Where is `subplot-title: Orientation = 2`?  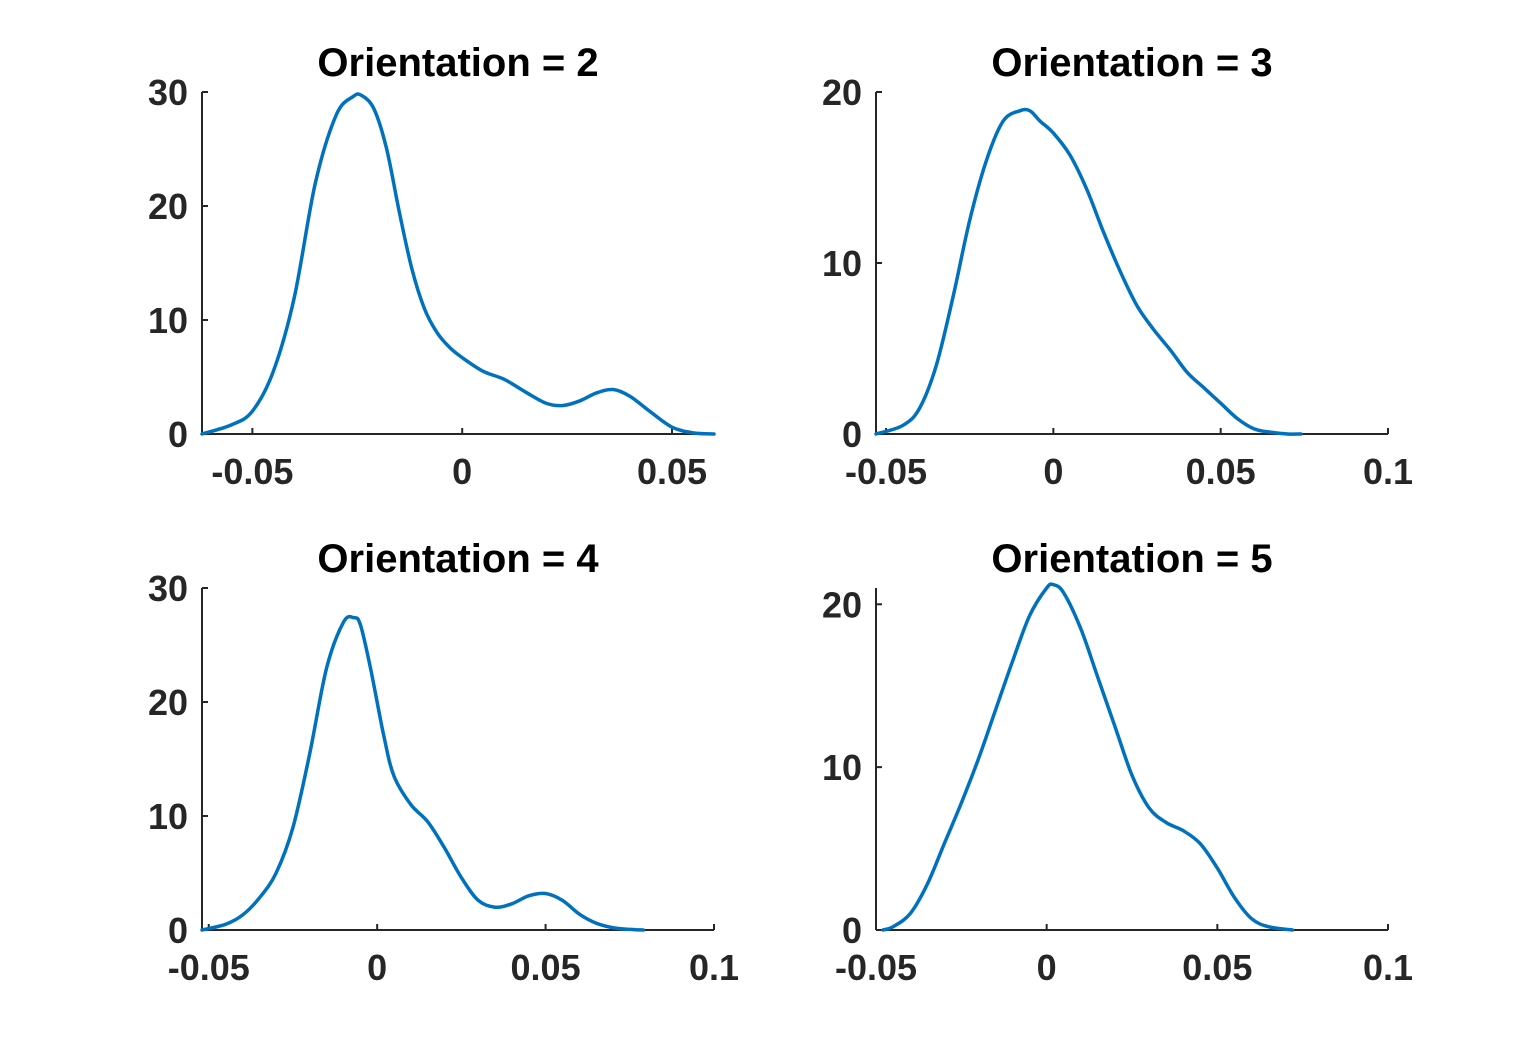 subplot-title: Orientation = 2 is located at coordinates (457, 63).